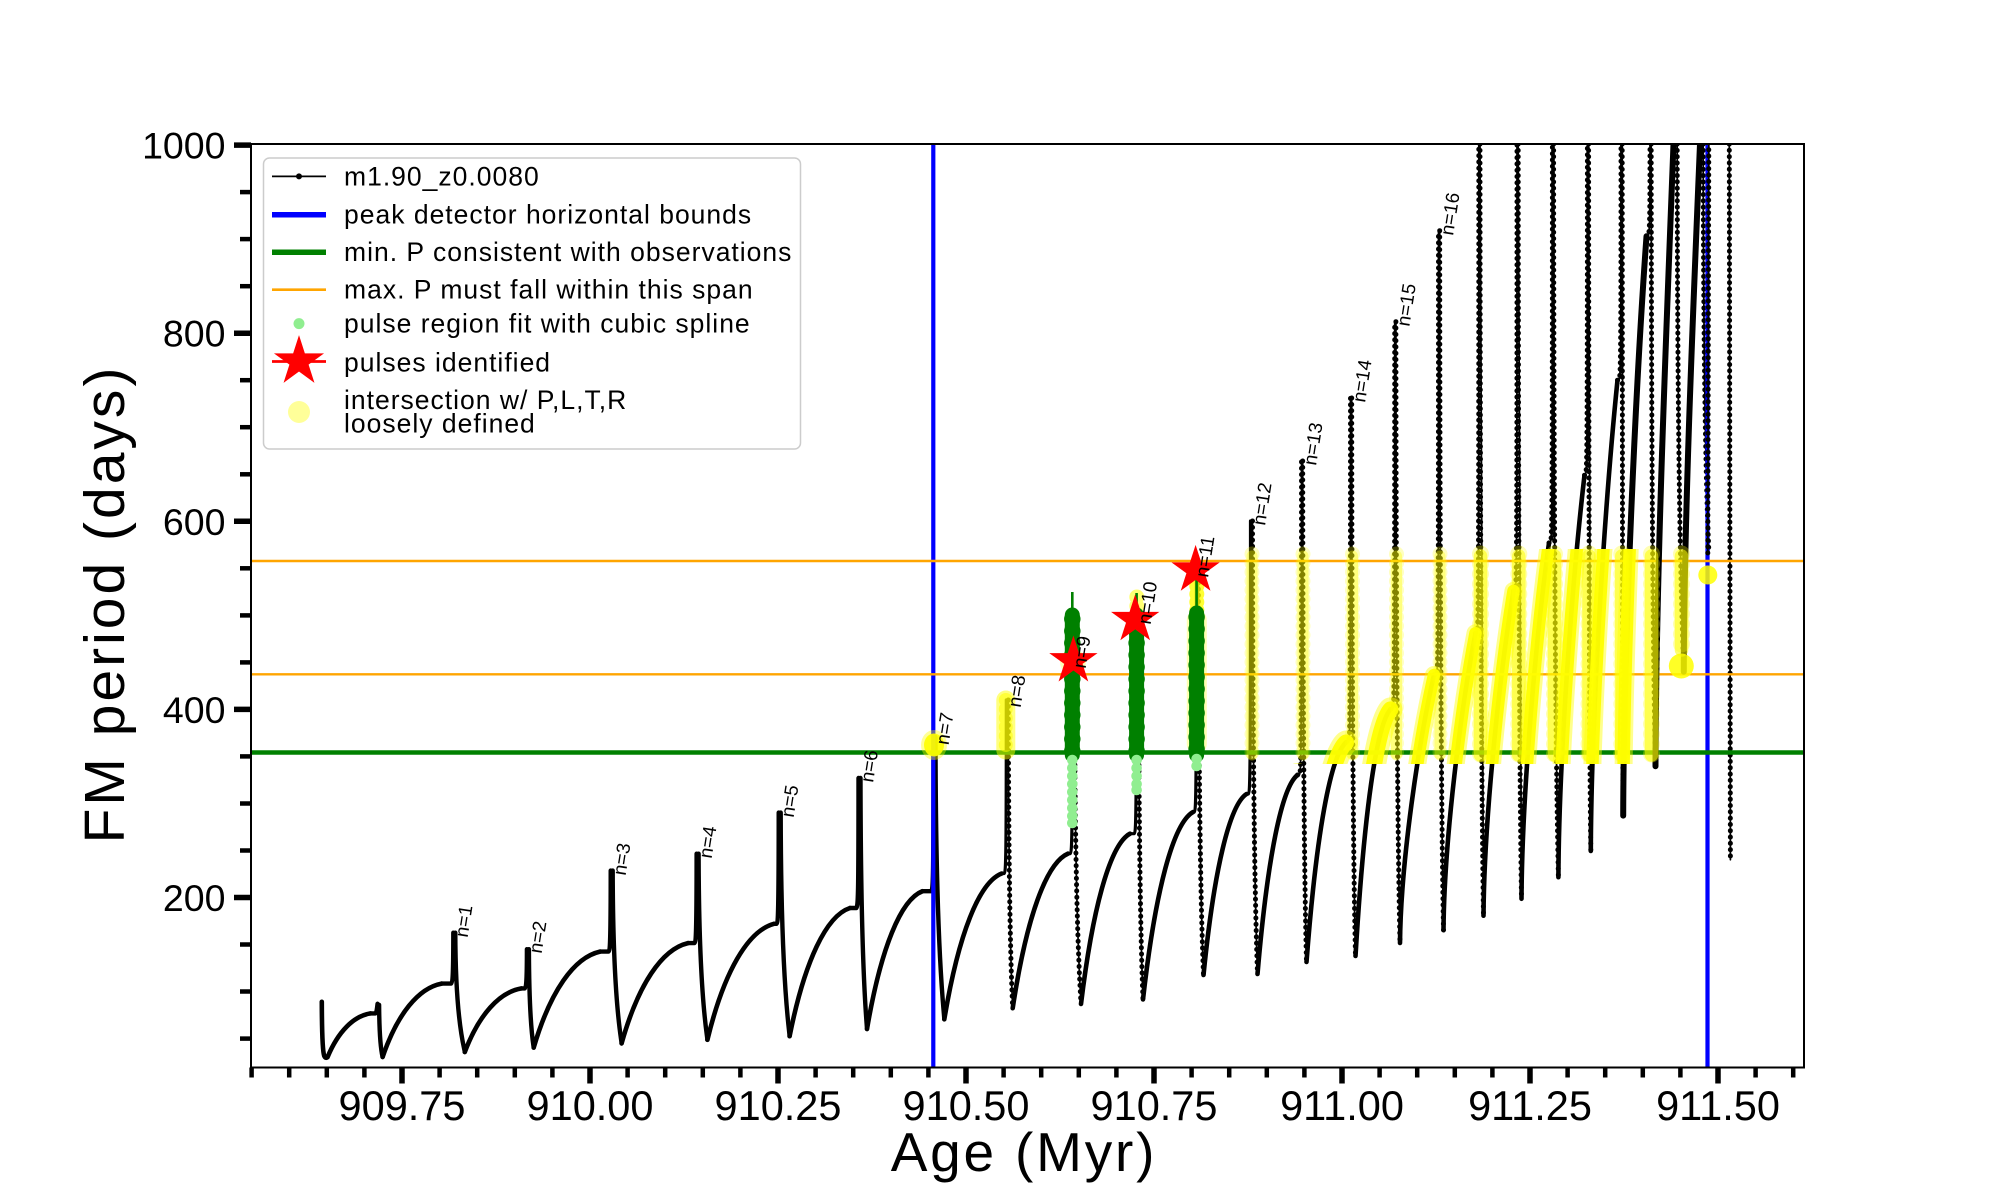  What do you see at coordinates (440, 424) in the screenshot?
I see `svg-text: loosely defined` at bounding box center [440, 424].